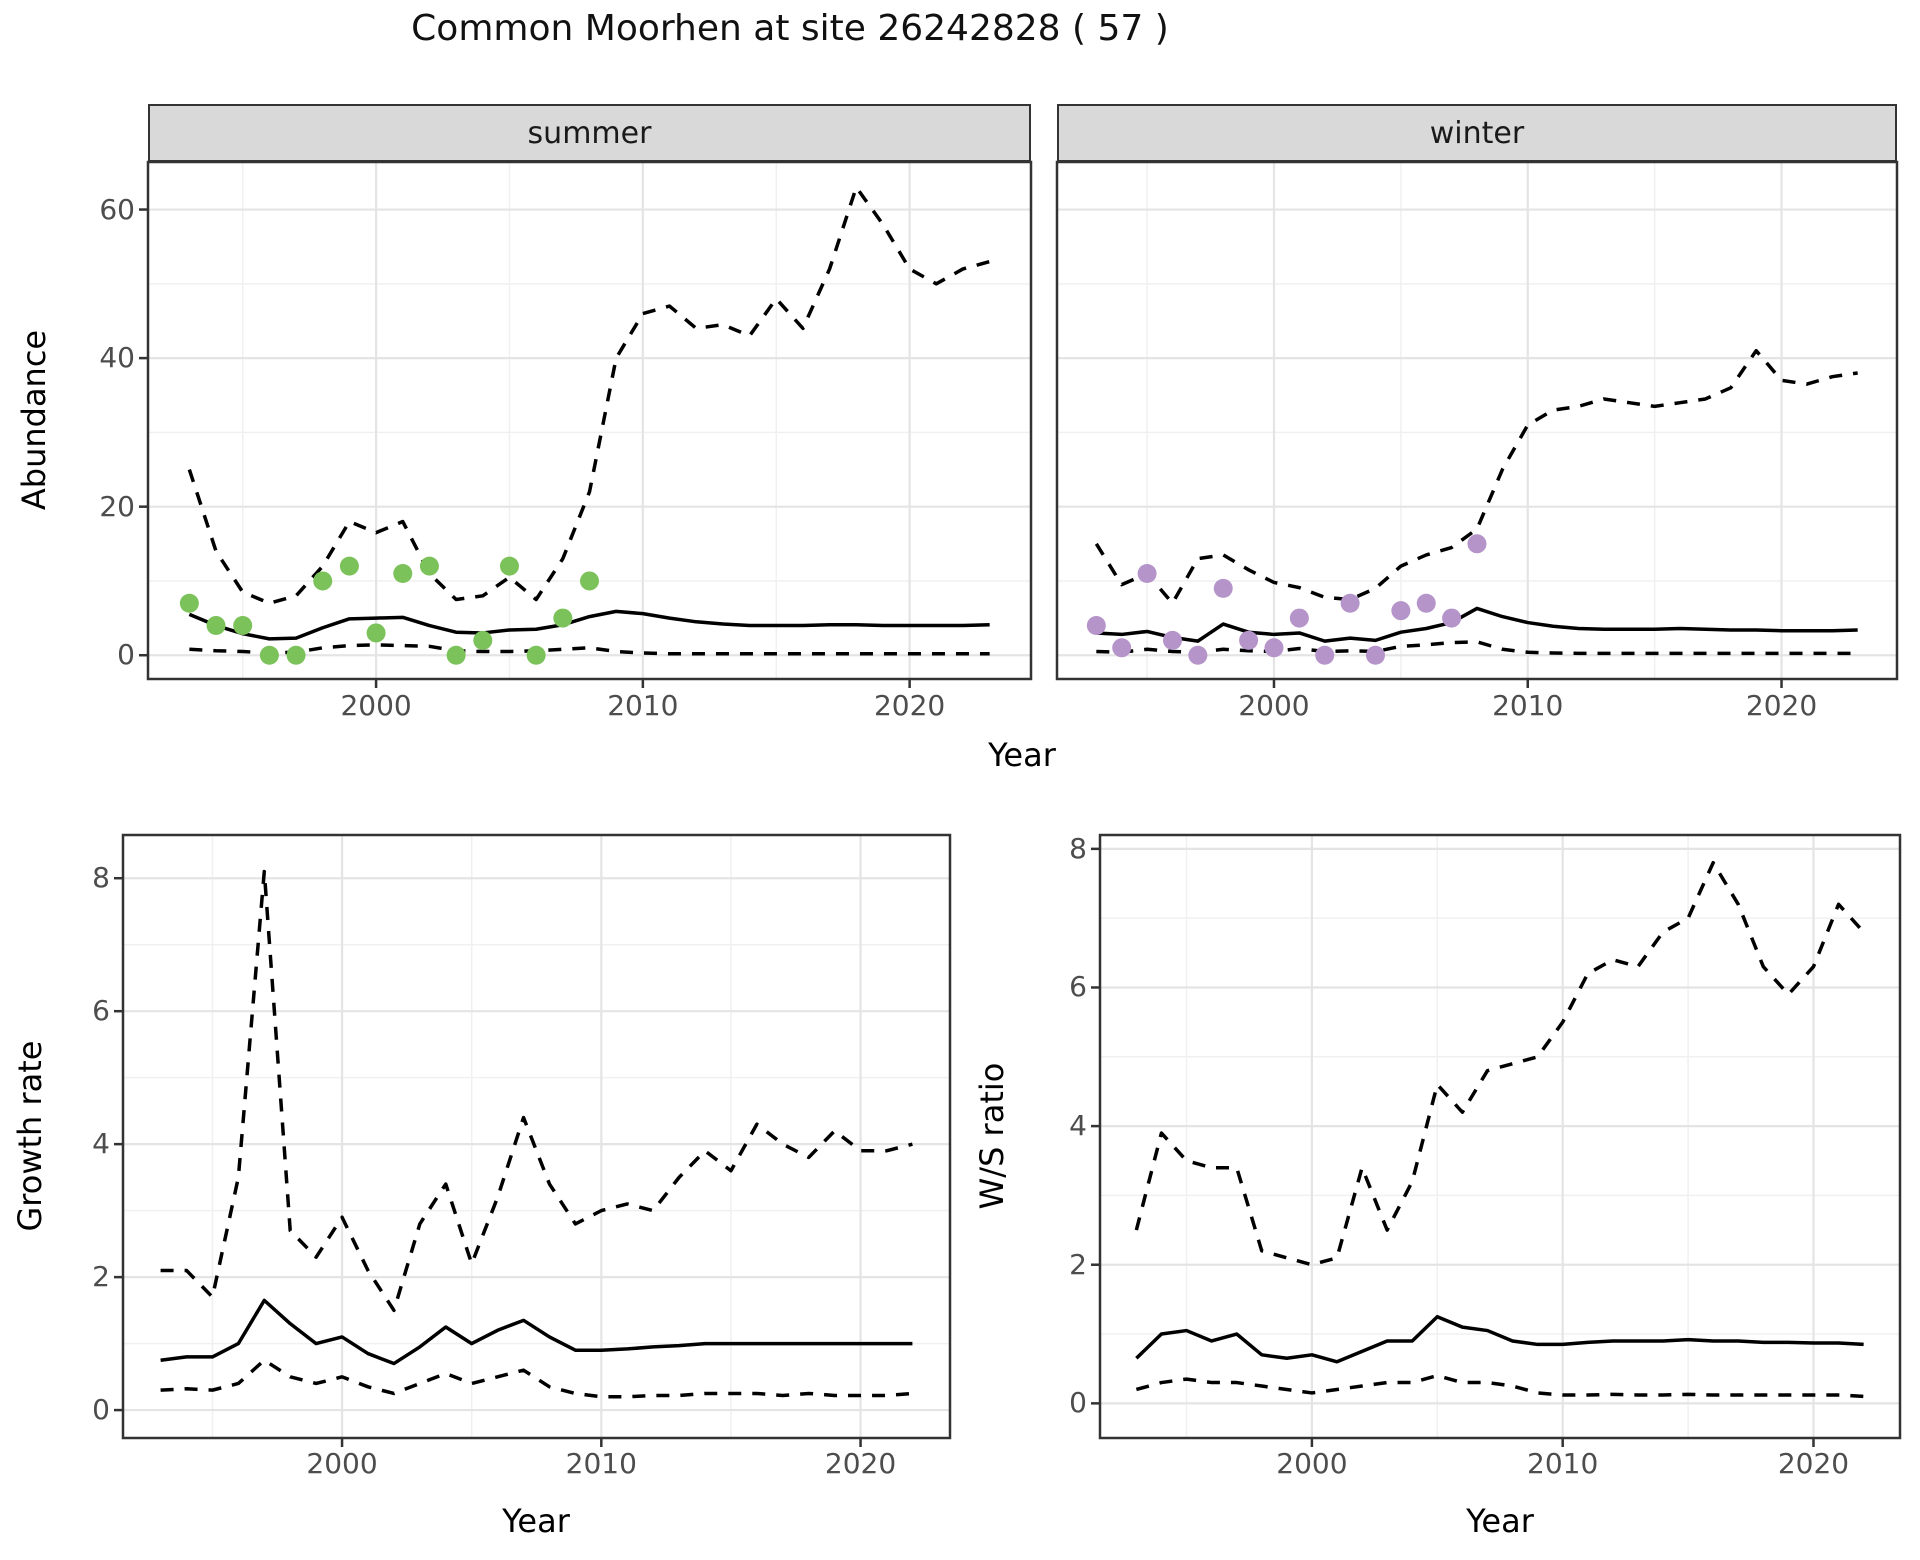 The width and height of the screenshot is (1920, 1560). What do you see at coordinates (117, 209) in the screenshot?
I see `y-axis-tick-label: 60` at bounding box center [117, 209].